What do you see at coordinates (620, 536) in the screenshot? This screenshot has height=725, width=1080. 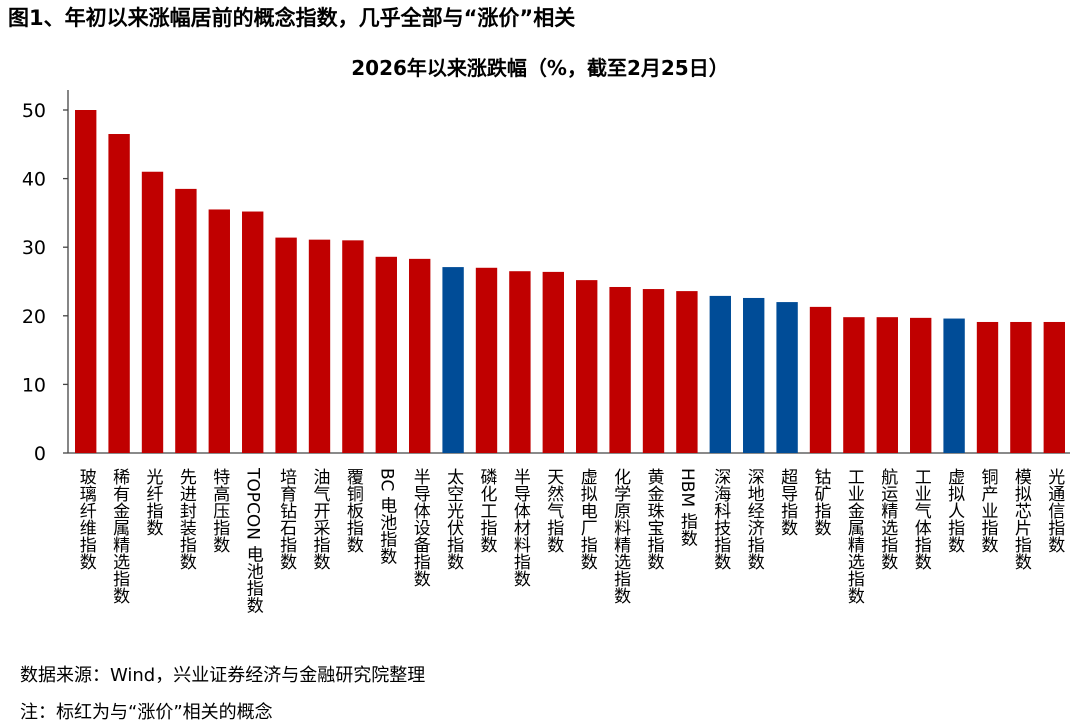 I see `x-tick-label: 化学原料精选指数` at bounding box center [620, 536].